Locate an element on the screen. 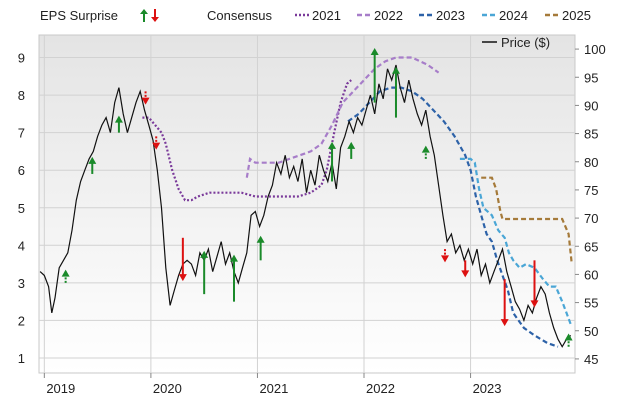  y-right-tick-label: 90 is located at coordinates (591, 105).